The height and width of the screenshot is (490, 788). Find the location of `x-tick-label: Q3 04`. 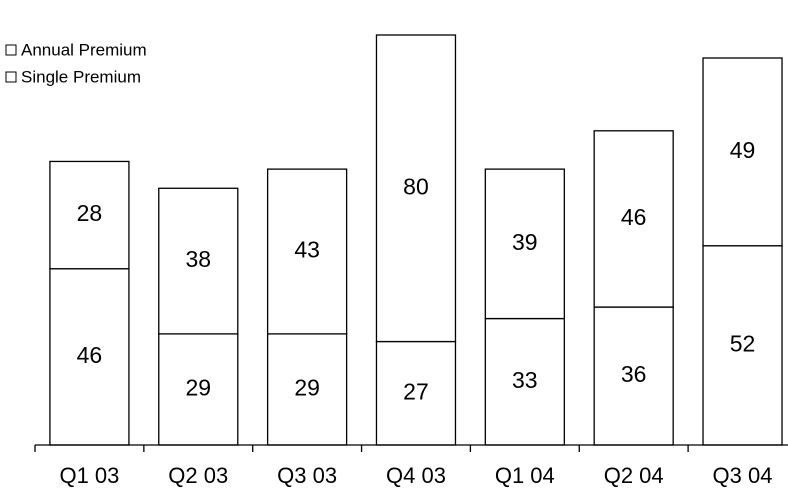

x-tick-label: Q3 04 is located at coordinates (743, 475).